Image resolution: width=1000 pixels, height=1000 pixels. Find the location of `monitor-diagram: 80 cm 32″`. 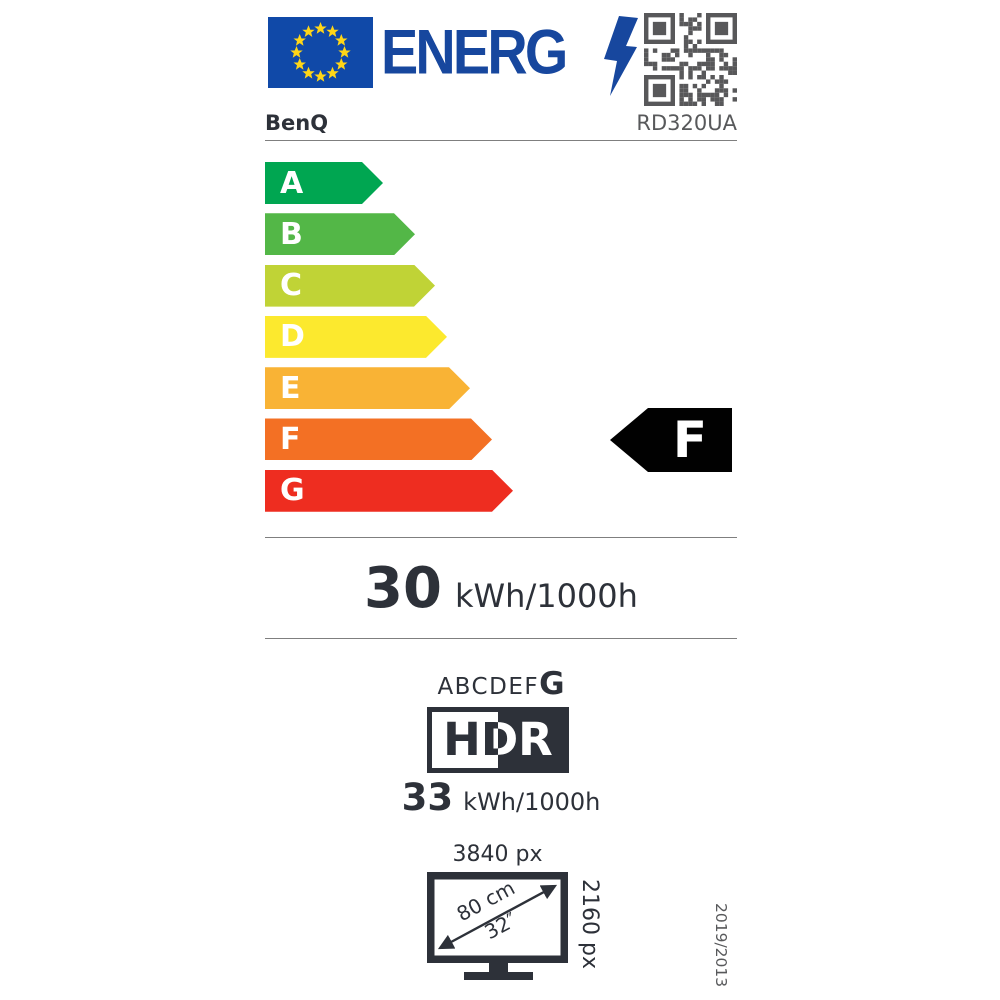

monitor-diagram: 80 cm 32″ is located at coordinates (497, 926).